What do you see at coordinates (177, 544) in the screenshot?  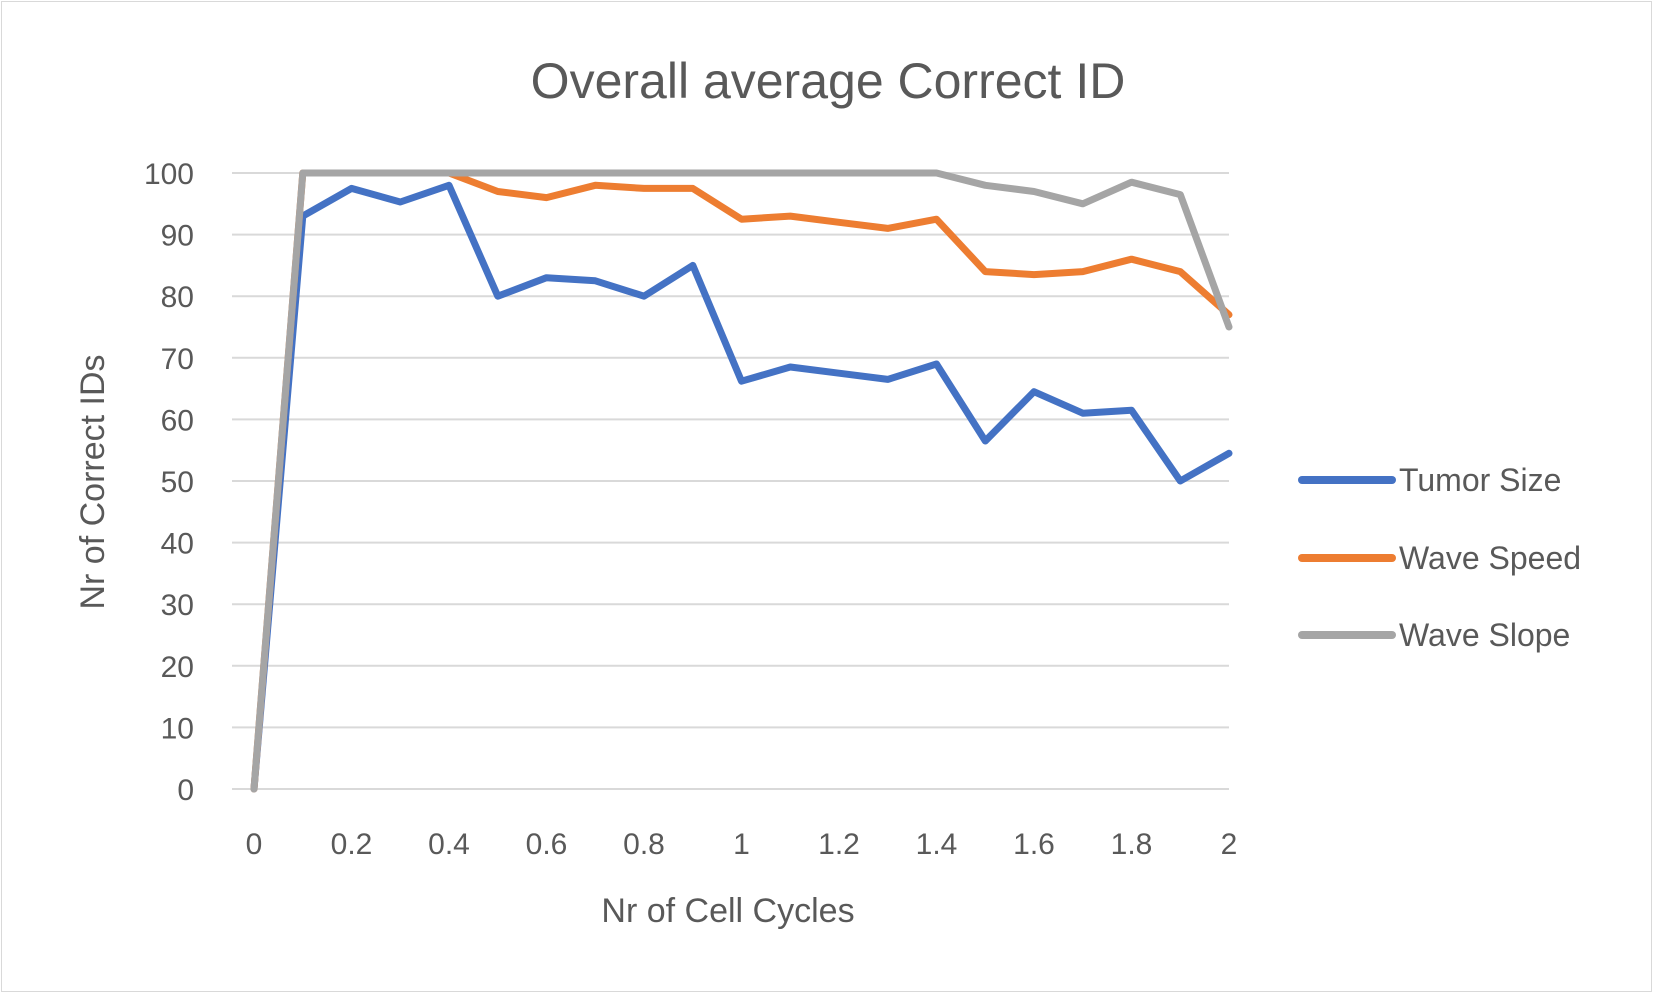 I see `y-tick-label: 40` at bounding box center [177, 544].